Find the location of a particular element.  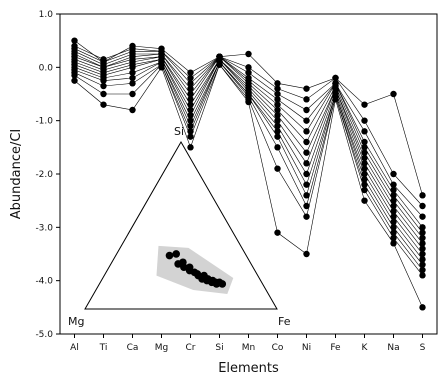

x-tick-label: Mn is located at coordinates (248, 348).